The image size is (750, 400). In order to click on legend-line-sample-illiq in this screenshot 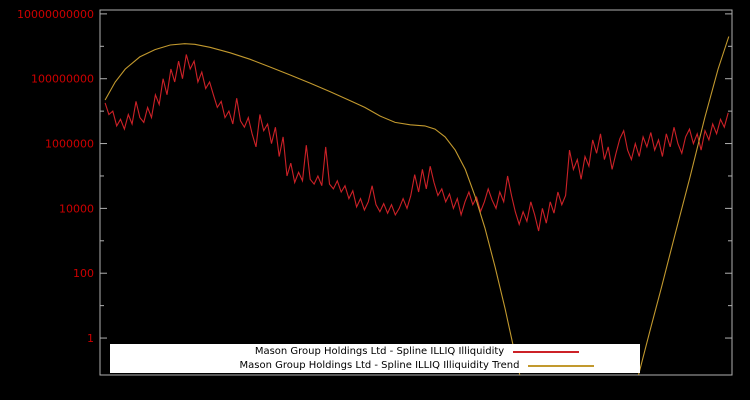, I will do `click(546, 351)`.